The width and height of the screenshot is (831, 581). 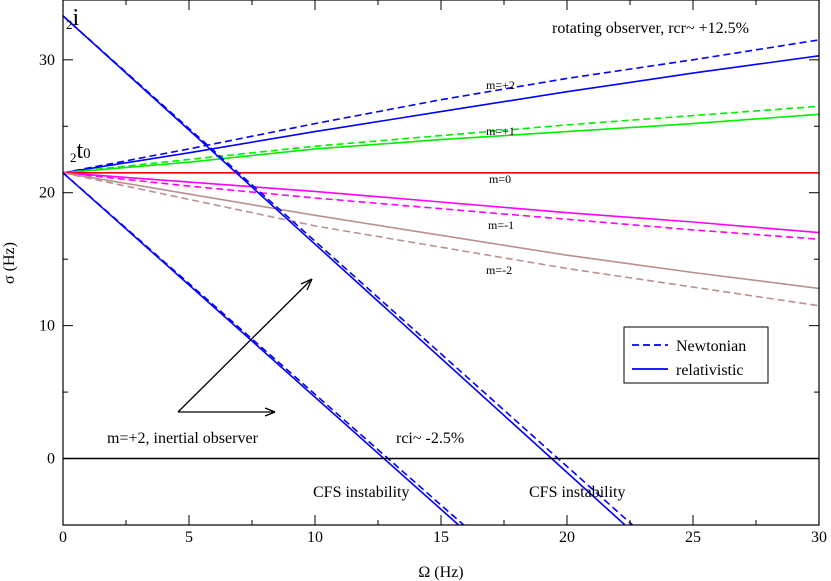 I want to click on x-tick-label: 30, so click(x=819, y=537).